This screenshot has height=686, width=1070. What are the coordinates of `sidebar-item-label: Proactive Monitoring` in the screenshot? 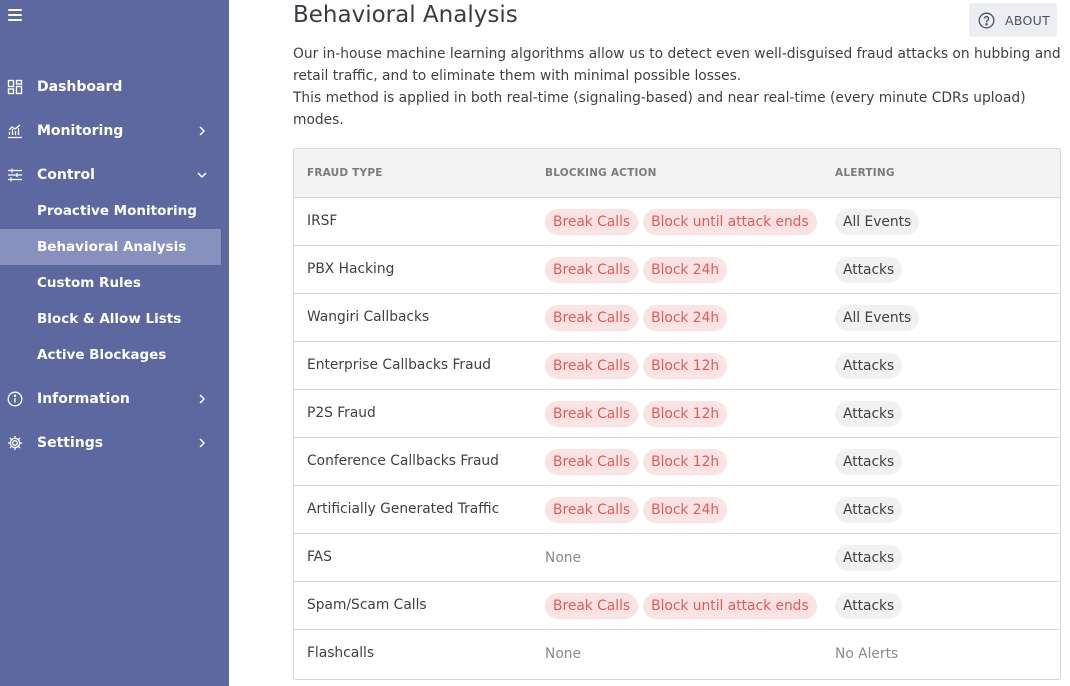 It's located at (117, 211).